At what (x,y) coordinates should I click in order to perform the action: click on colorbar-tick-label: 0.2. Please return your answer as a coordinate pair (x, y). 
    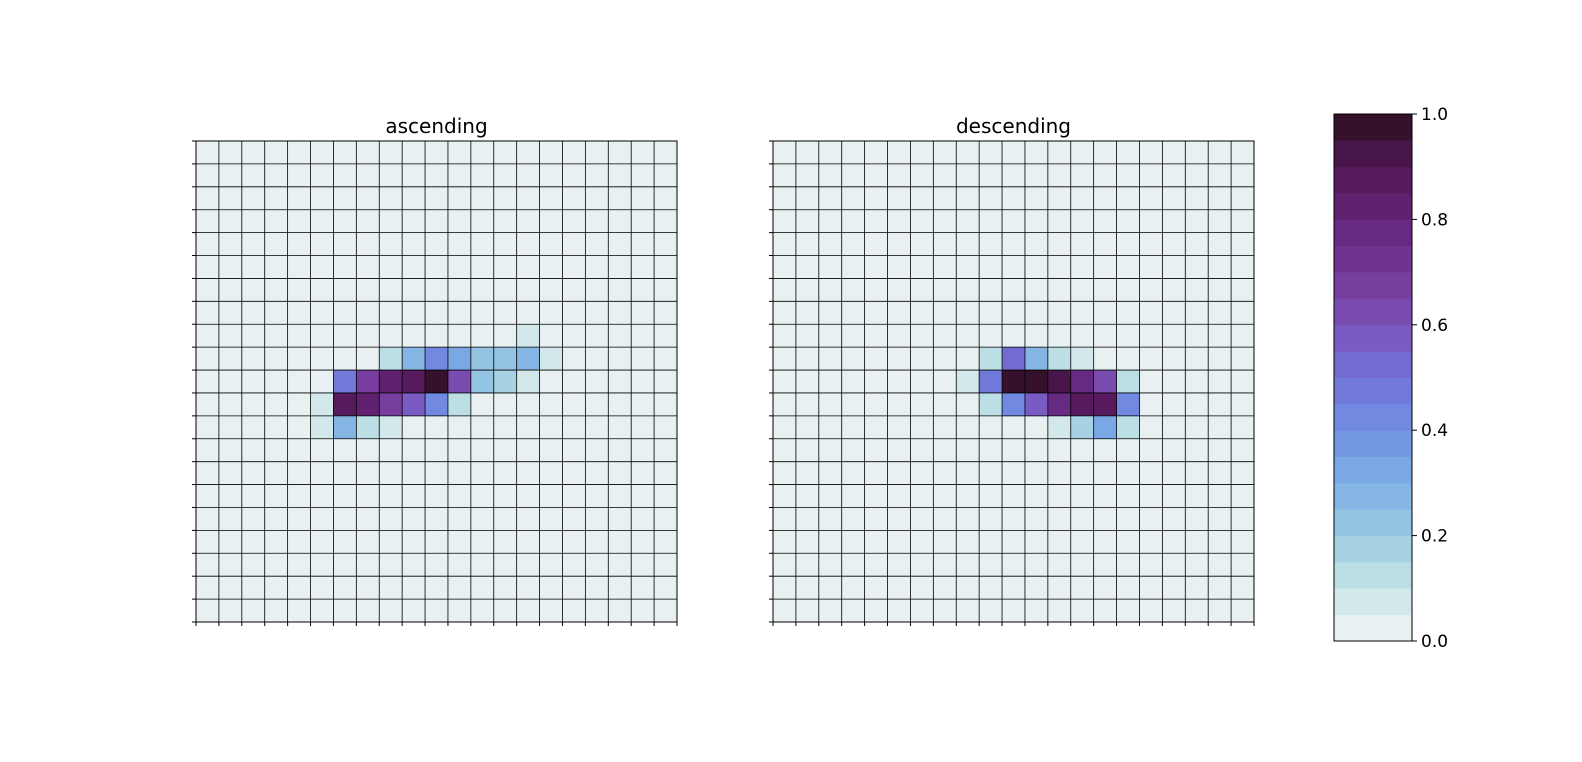
    Looking at the image, I should click on (1434, 537).